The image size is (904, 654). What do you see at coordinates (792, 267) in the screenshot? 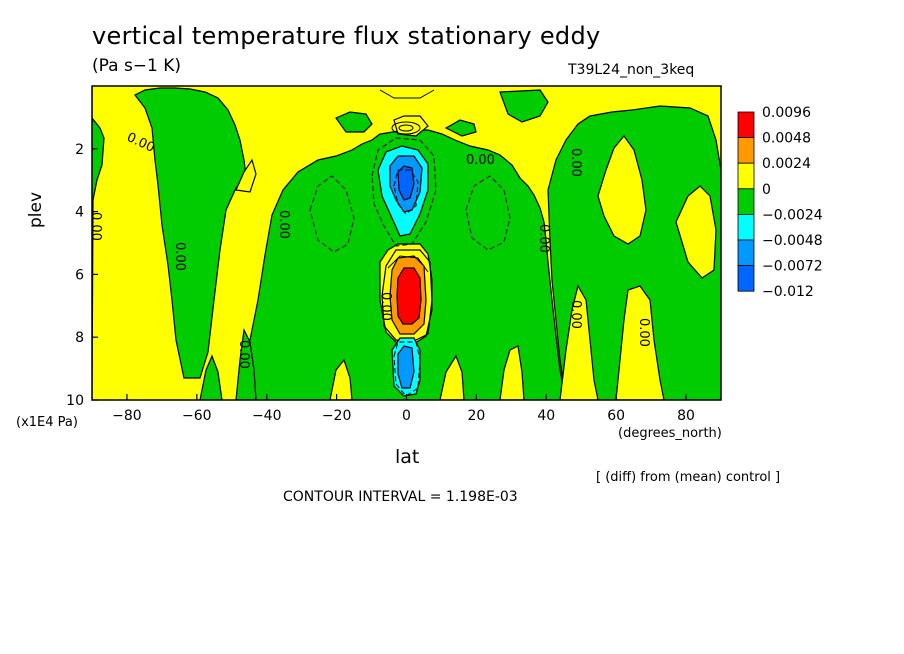
I see `legend-label: −0.0072` at bounding box center [792, 267].